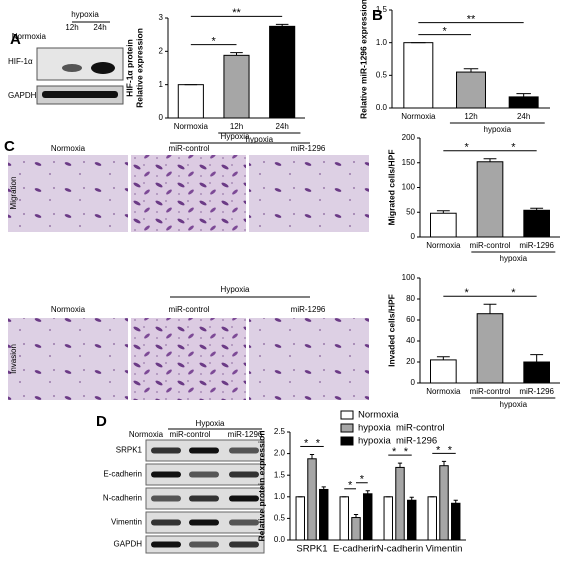 This screenshot has height=568, width=567. I want to click on x-tick-label: 24h, so click(281, 126).